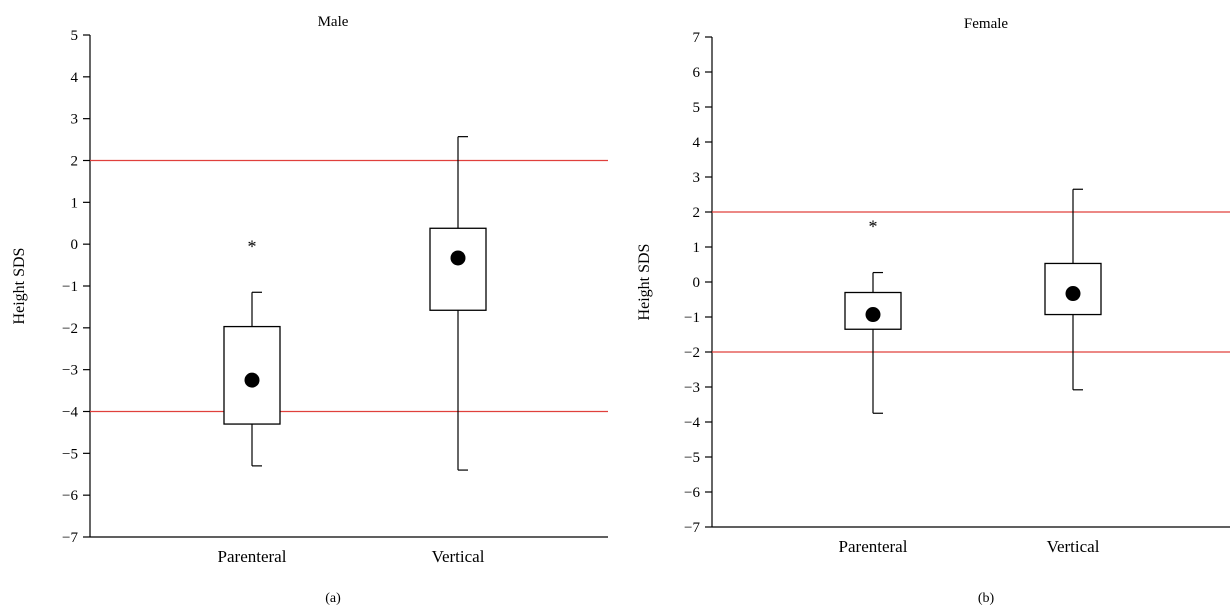 The image size is (1231, 607). I want to click on y-tick-label: 6, so click(697, 73).